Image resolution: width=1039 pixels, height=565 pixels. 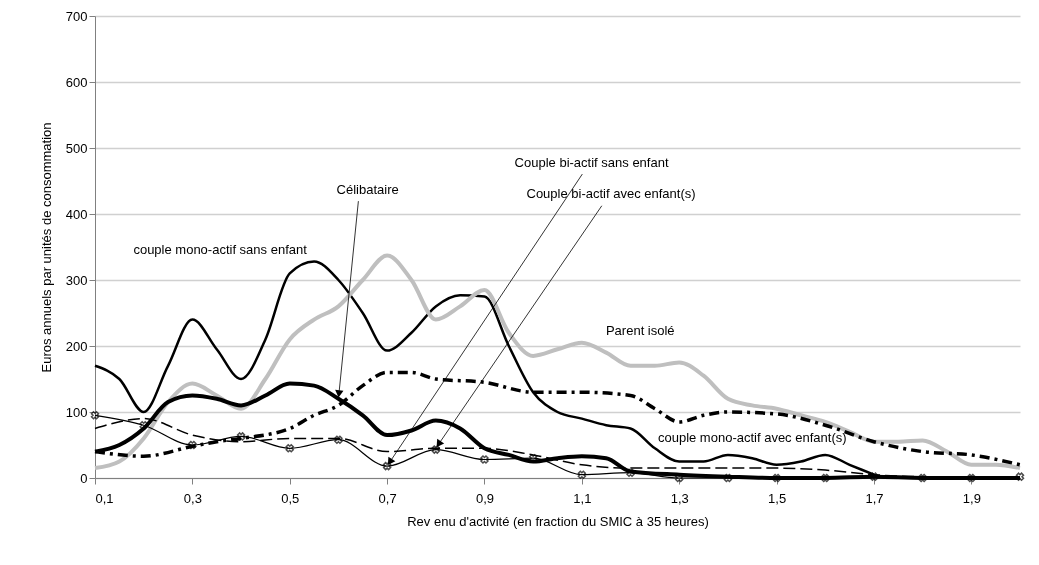 I want to click on y-tick-label: 400, so click(x=76, y=214).